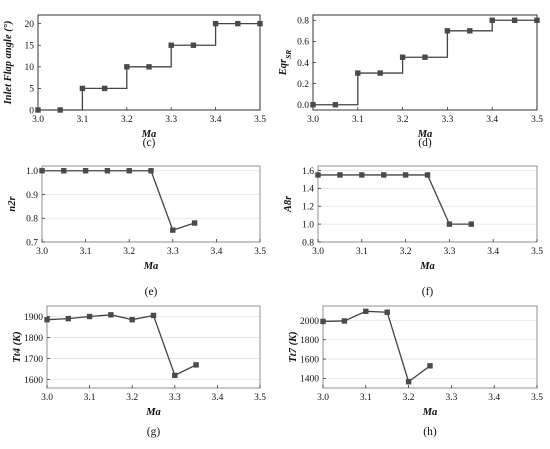 The image size is (550, 449). I want to click on y-tick-label: 1.6, so click(308, 172).